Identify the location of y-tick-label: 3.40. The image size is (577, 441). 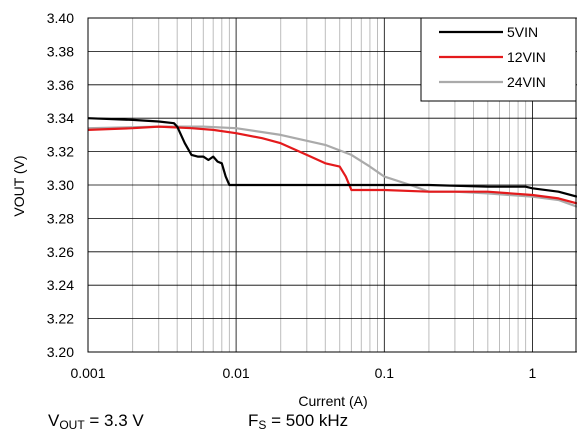
(60, 18).